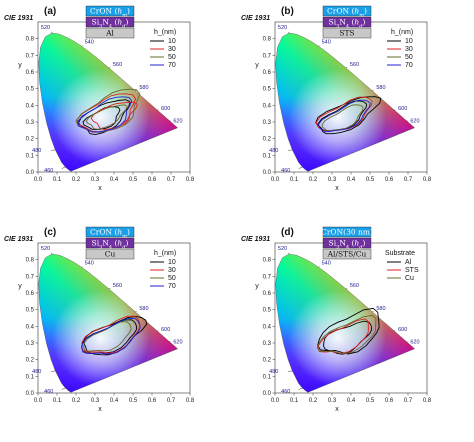 Image resolution: width=474 pixels, height=442 pixels. Describe the element at coordinates (172, 278) in the screenshot. I see `legend-label: 50` at that location.